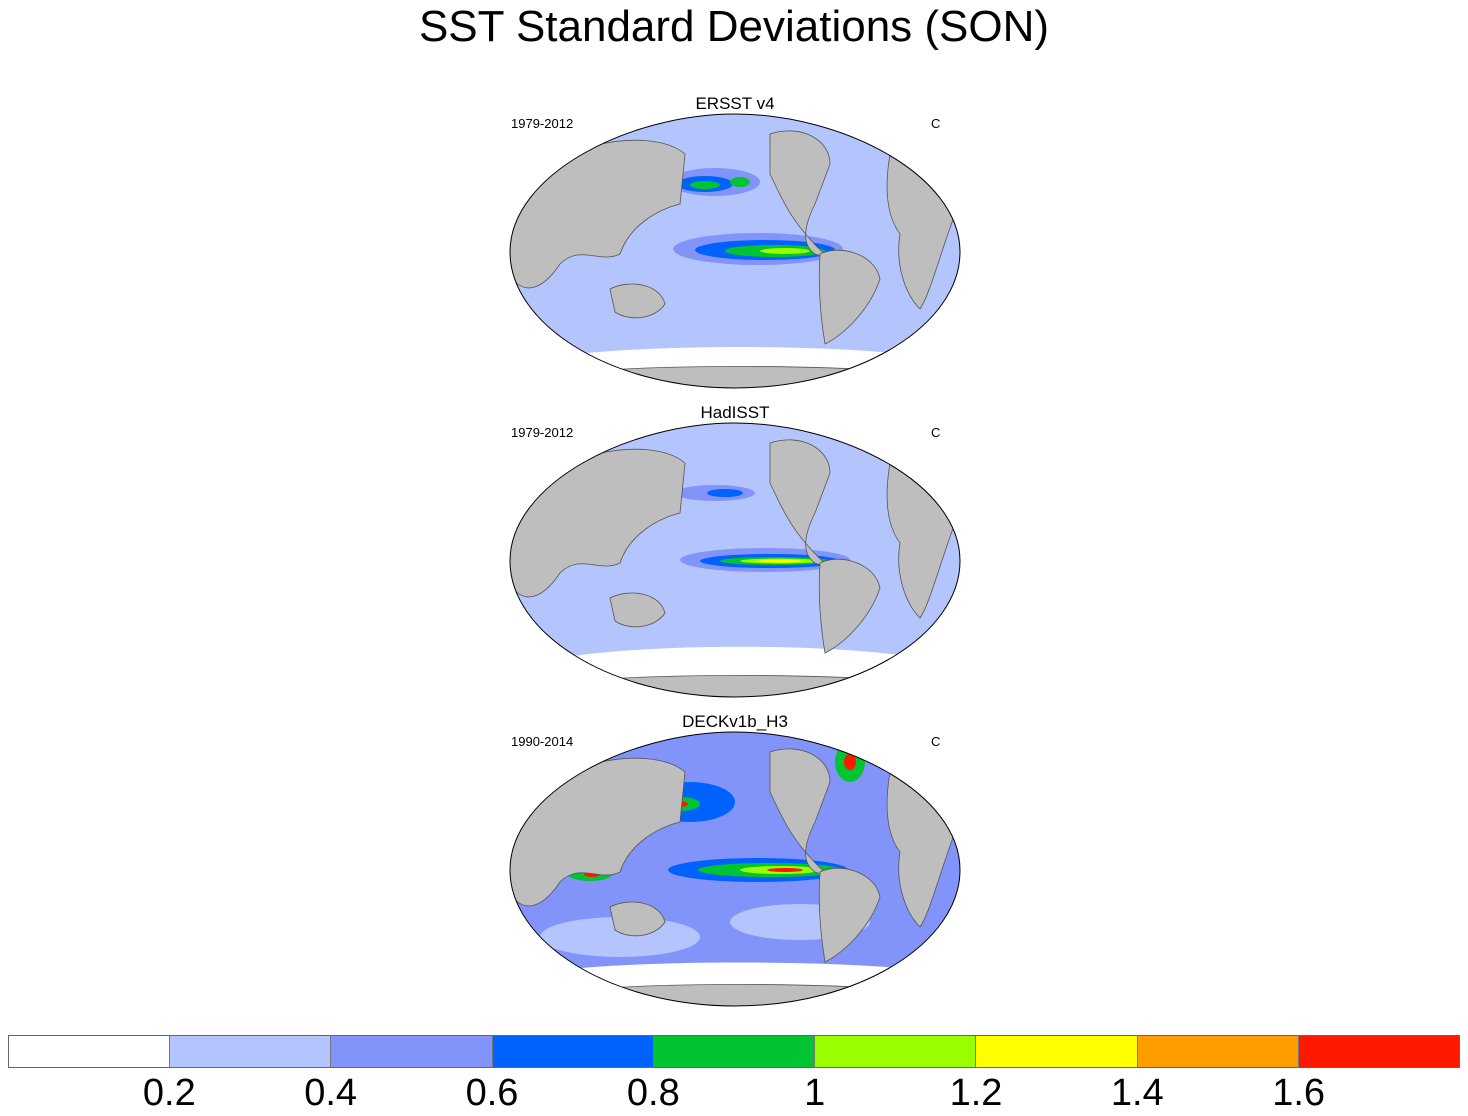 The width and height of the screenshot is (1468, 1116). I want to click on map-panel-deck: DECKv1b_H3 1990-2014 C, so click(735, 862).